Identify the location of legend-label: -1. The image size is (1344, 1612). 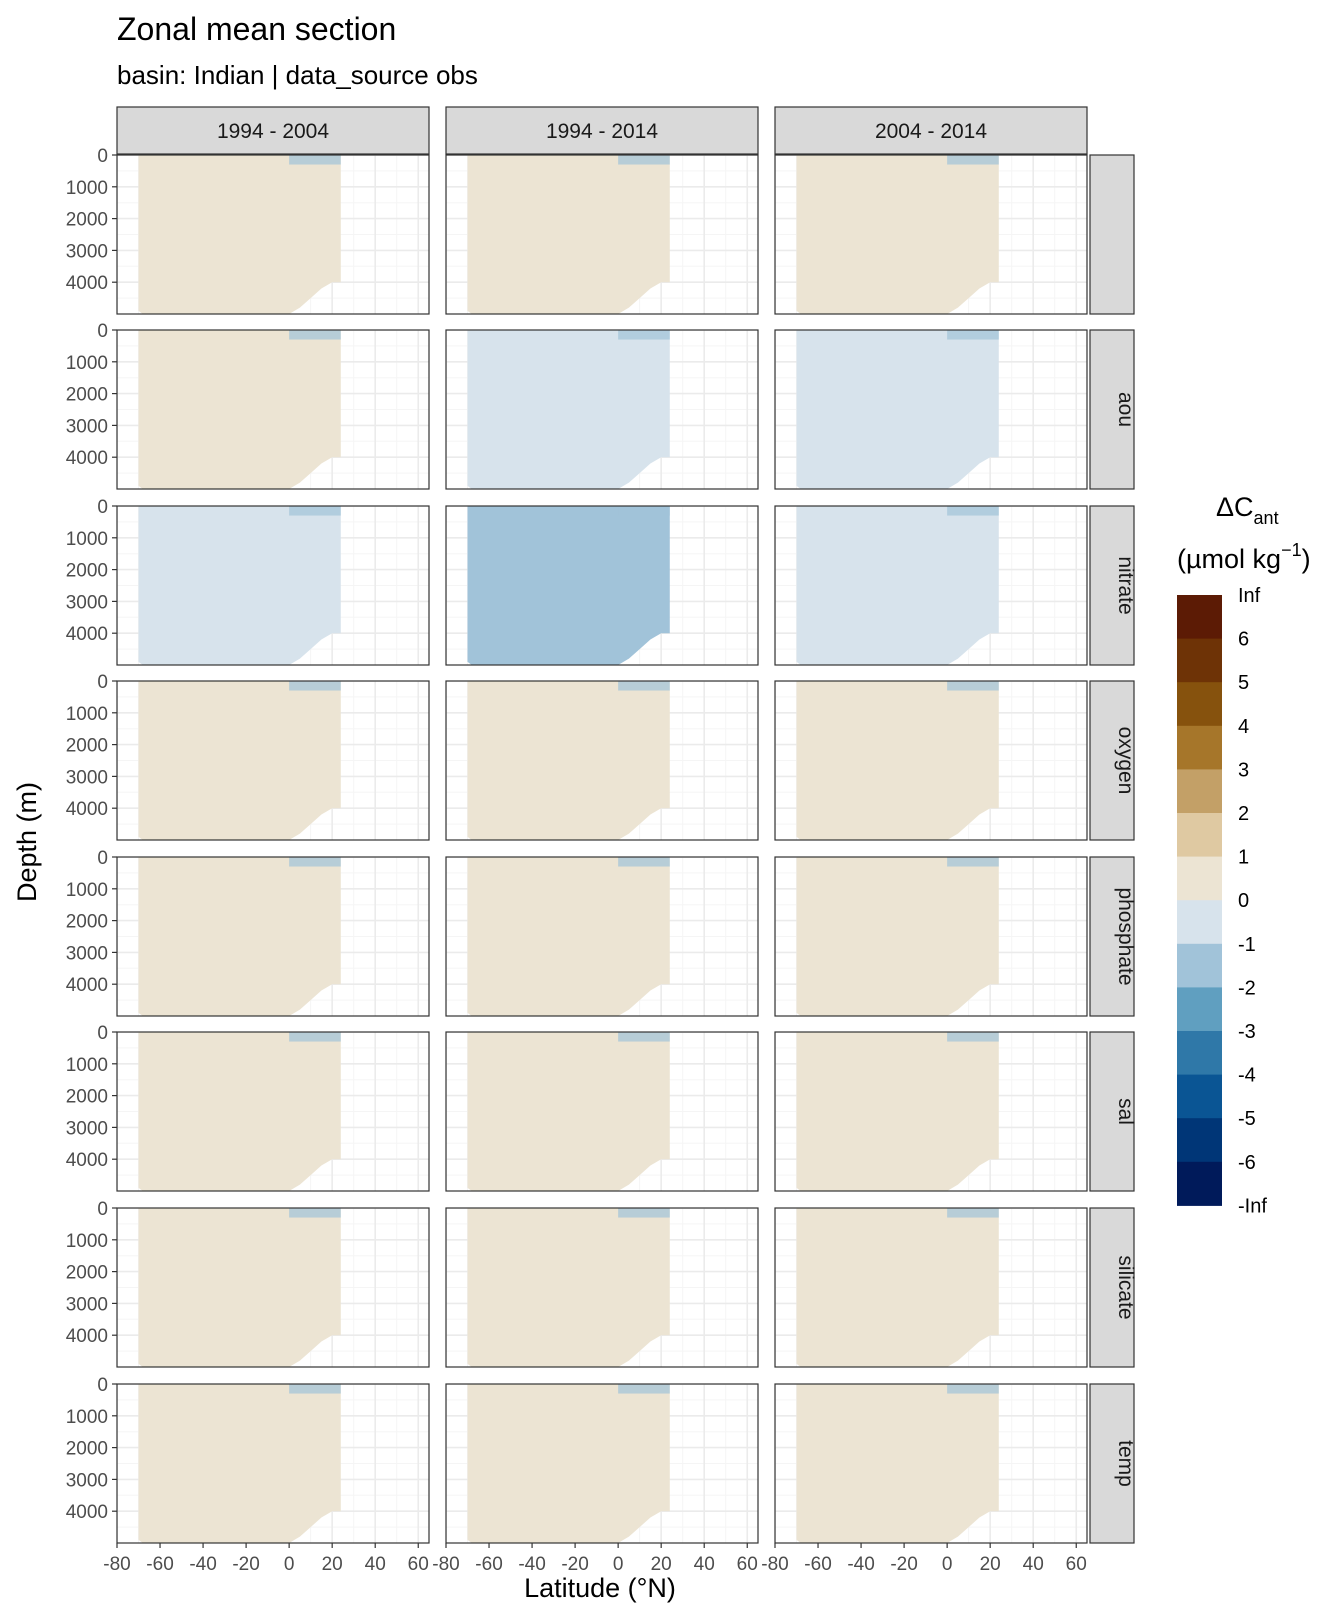
(1247, 945).